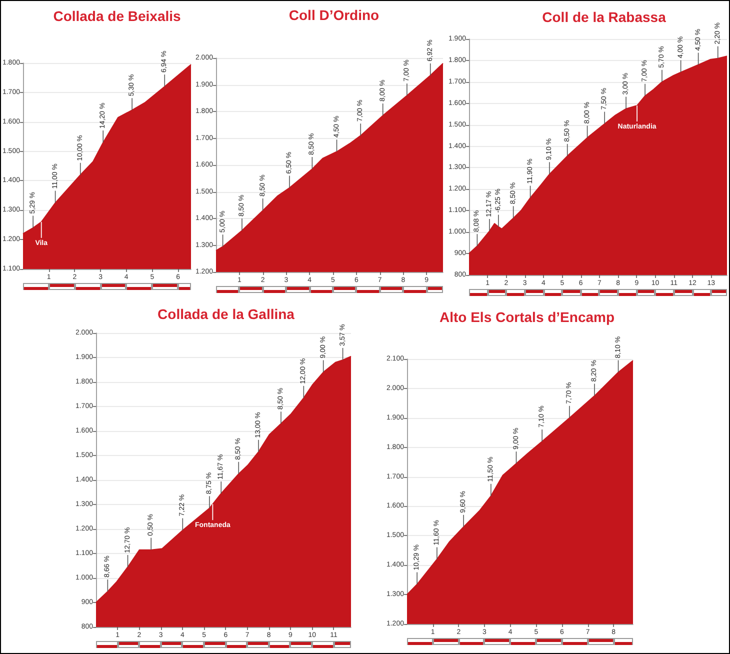  What do you see at coordinates (226, 314) in the screenshot?
I see `chart-title: Collada de la Gallina` at bounding box center [226, 314].